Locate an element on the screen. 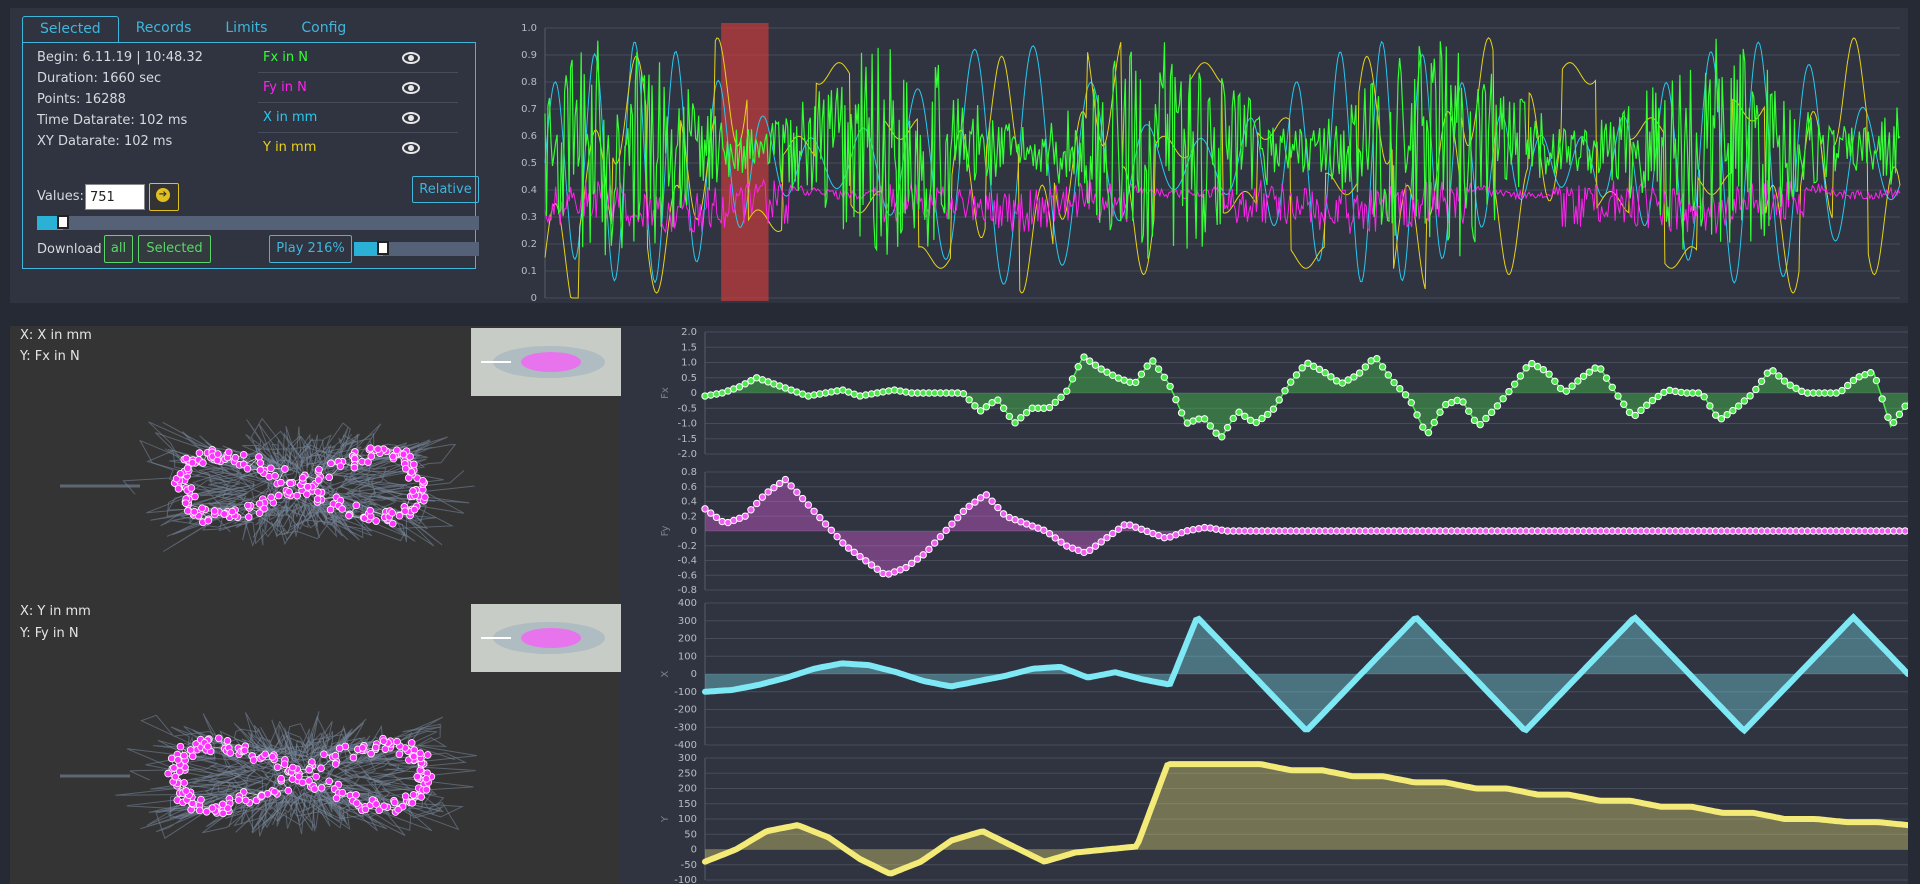  chart-y-tick: 100 is located at coordinates (687, 819).